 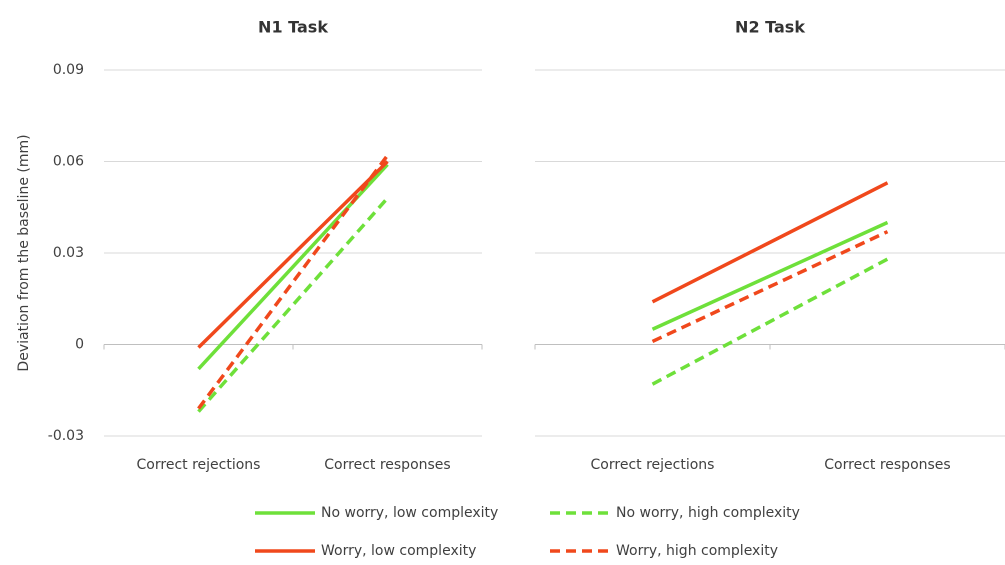 I want to click on chart-title: N2 Task, so click(x=770, y=27).